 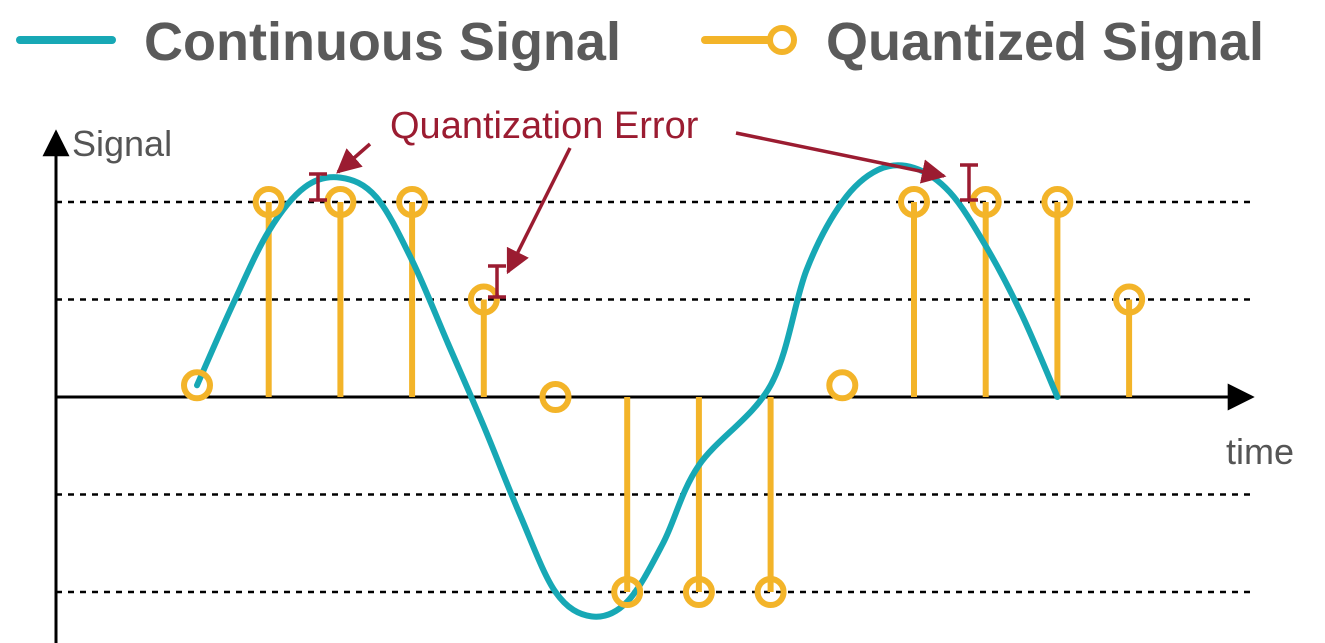 What do you see at coordinates (544, 126) in the screenshot?
I see `quantization-error-label: Quantization Error` at bounding box center [544, 126].